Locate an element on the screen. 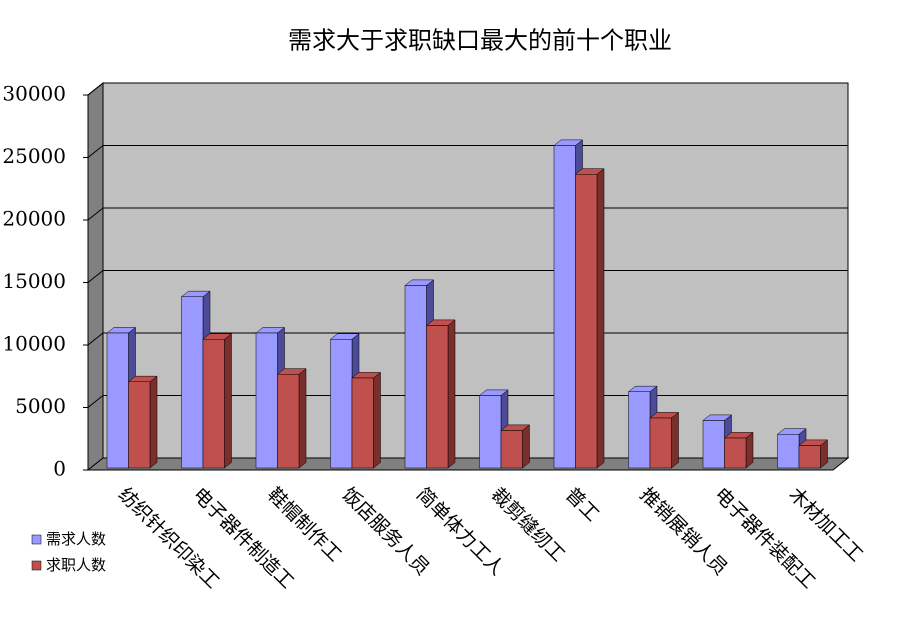 The height and width of the screenshot is (625, 901). x-tick-label: 普工 is located at coordinates (582, 505).